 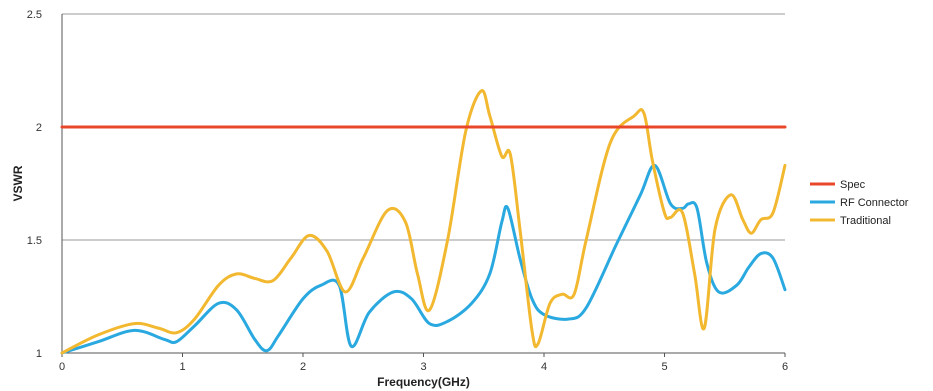 I want to click on x-tick-label: 5, so click(x=664, y=367).